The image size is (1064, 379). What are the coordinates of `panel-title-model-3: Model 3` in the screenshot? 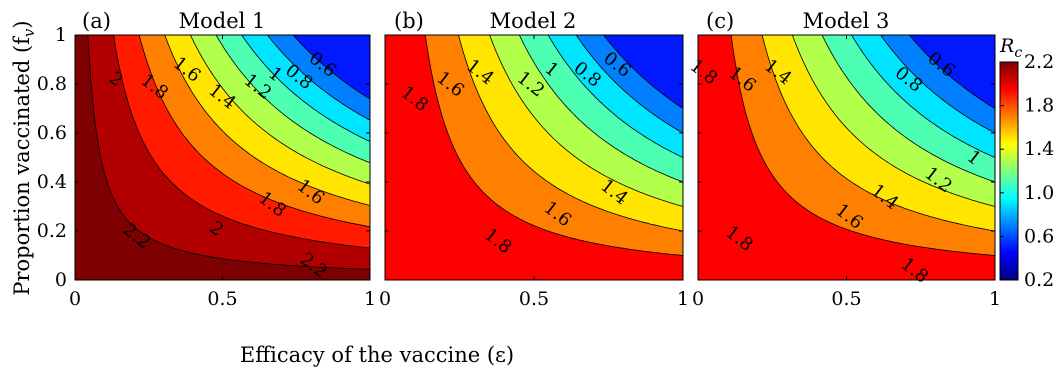 It's located at (846, 21).